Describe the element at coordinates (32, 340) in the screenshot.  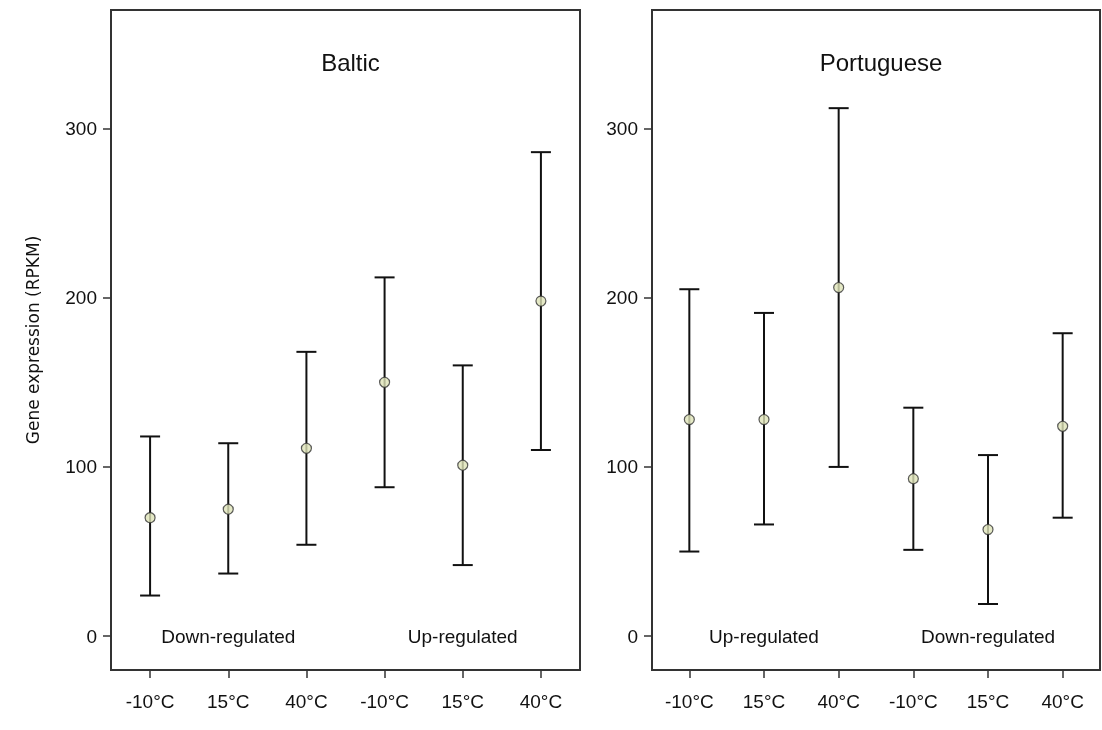
I see `y-axis-title: Gene expression (RPKM)` at that location.